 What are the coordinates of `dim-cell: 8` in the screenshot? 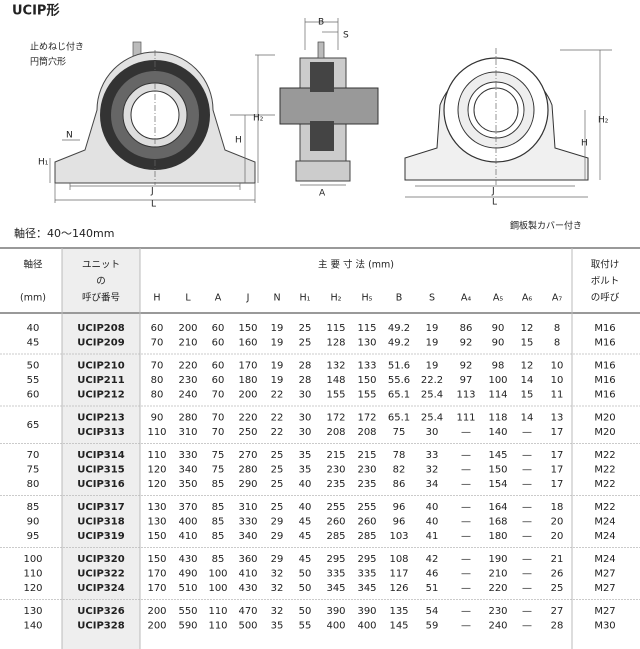 It's located at (557, 343).